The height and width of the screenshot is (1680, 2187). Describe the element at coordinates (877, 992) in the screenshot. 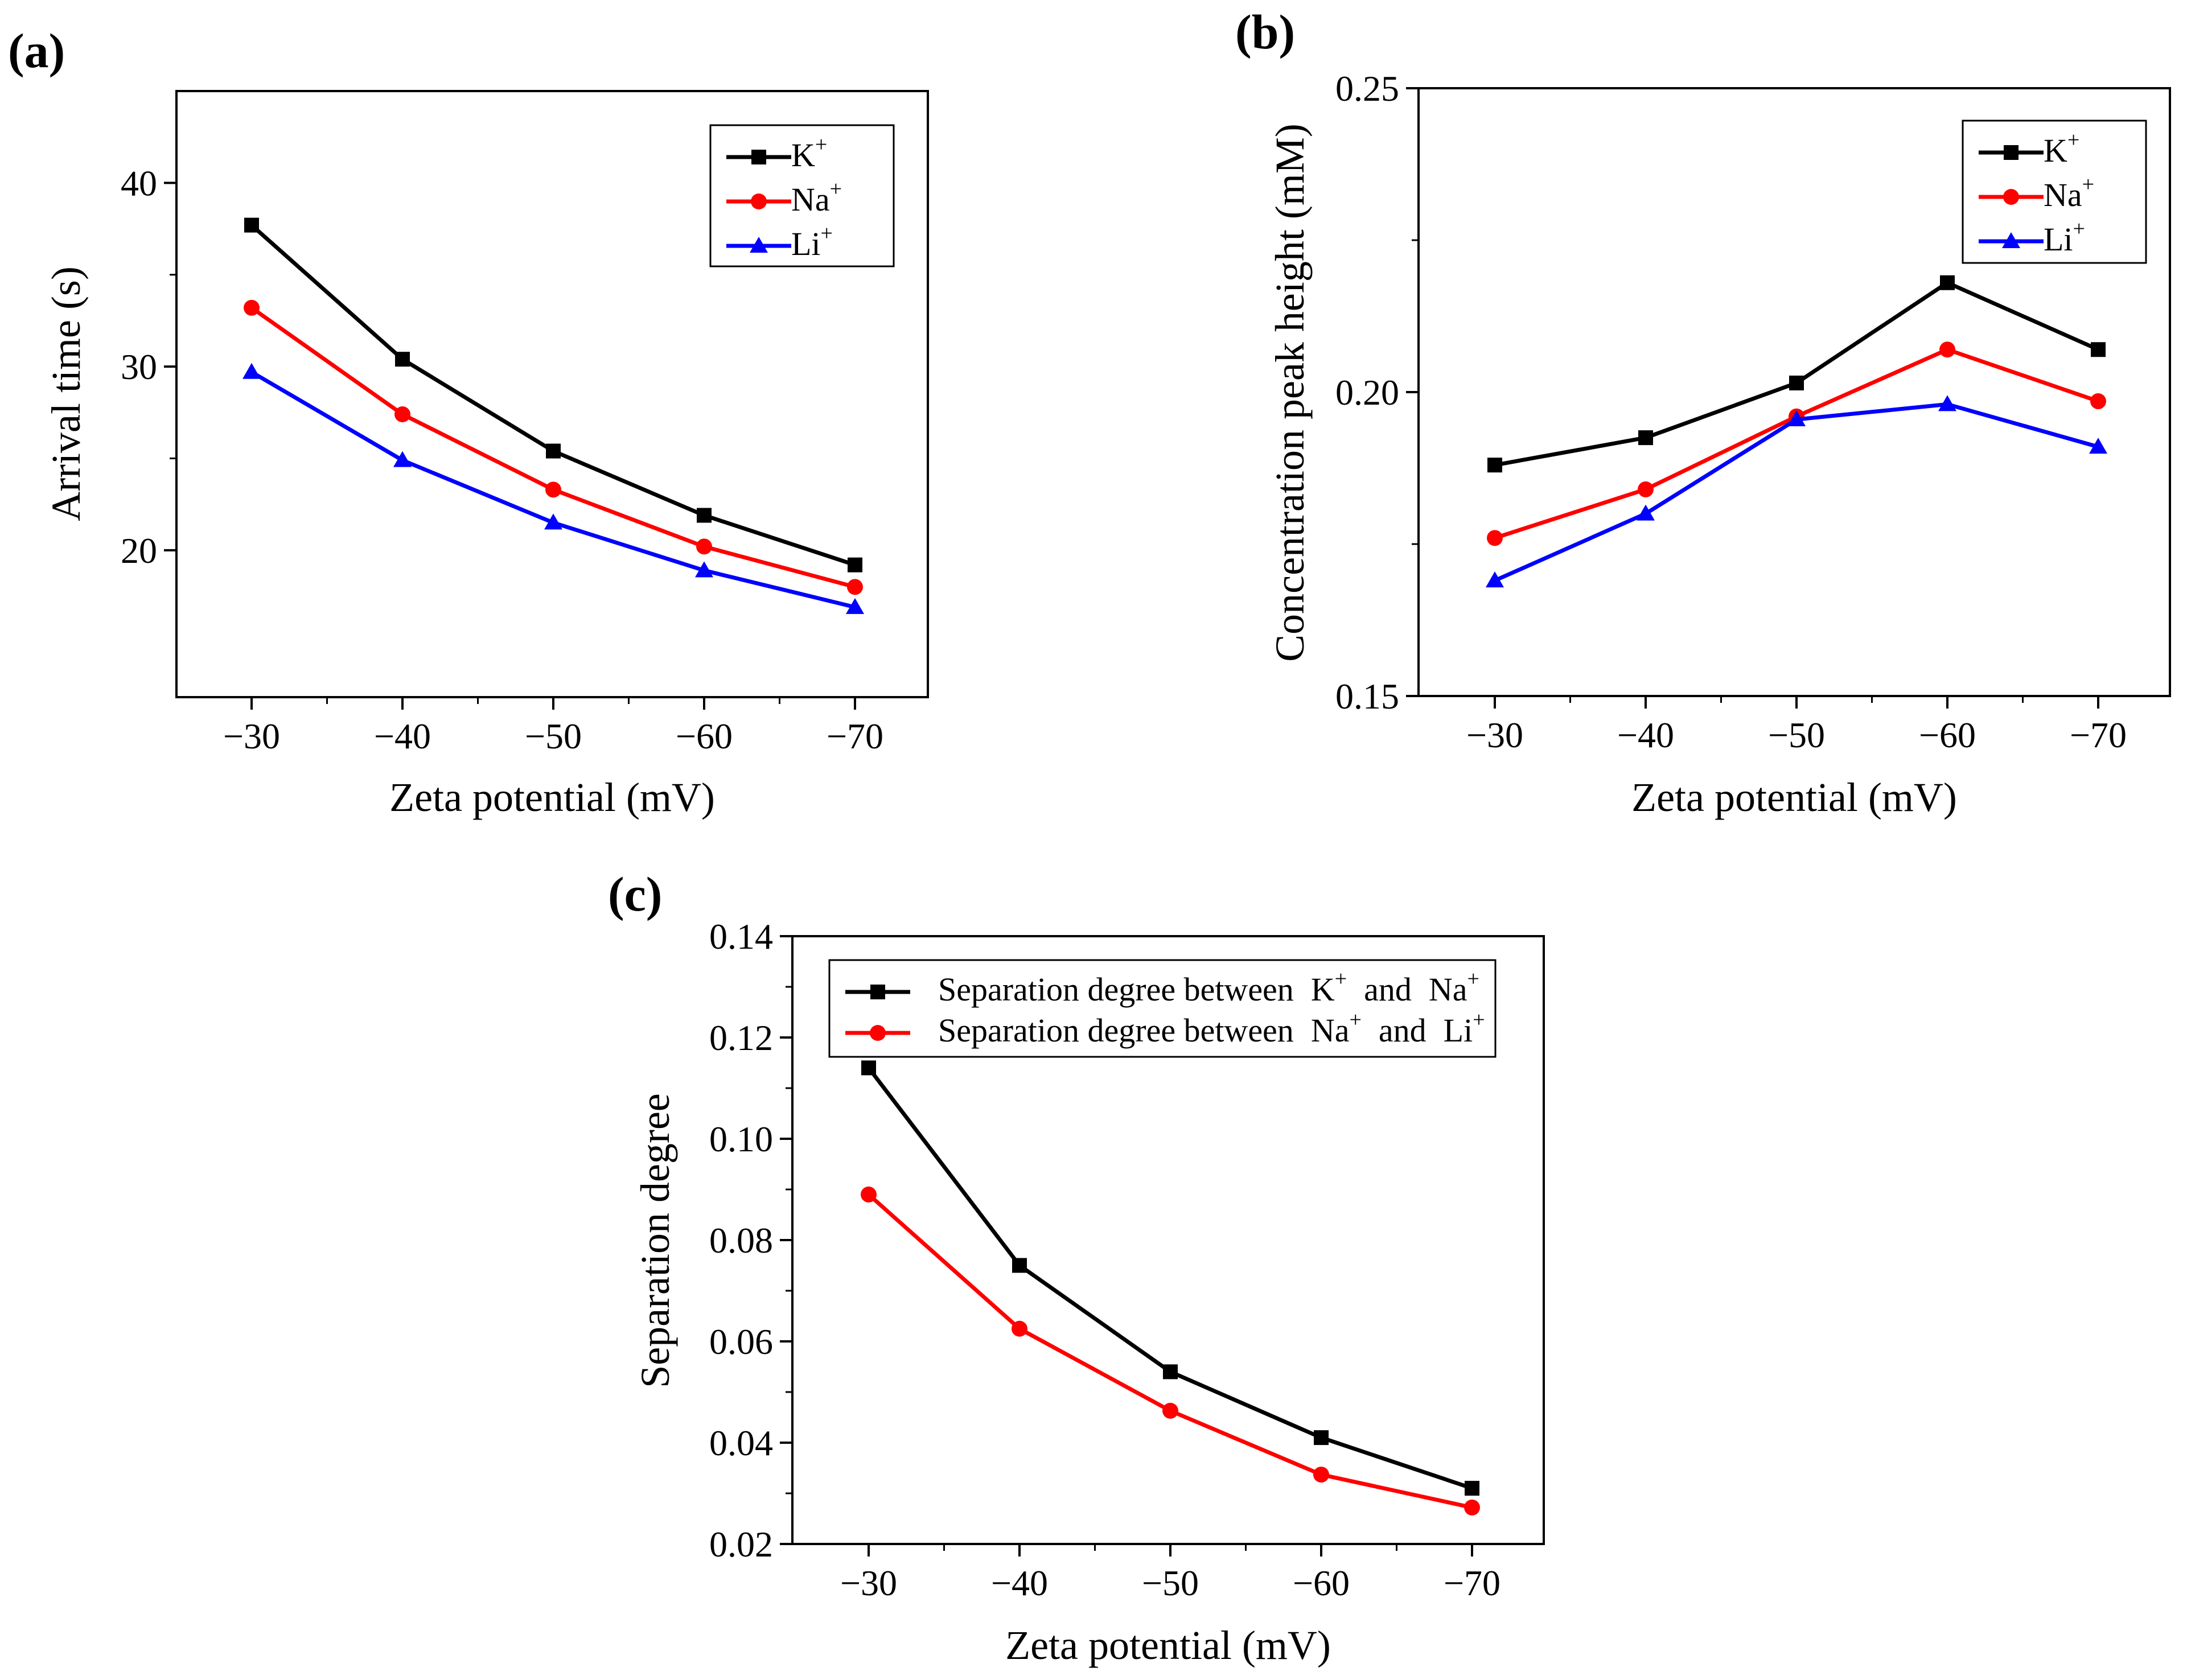

I see `legend-marker-k-na` at that location.